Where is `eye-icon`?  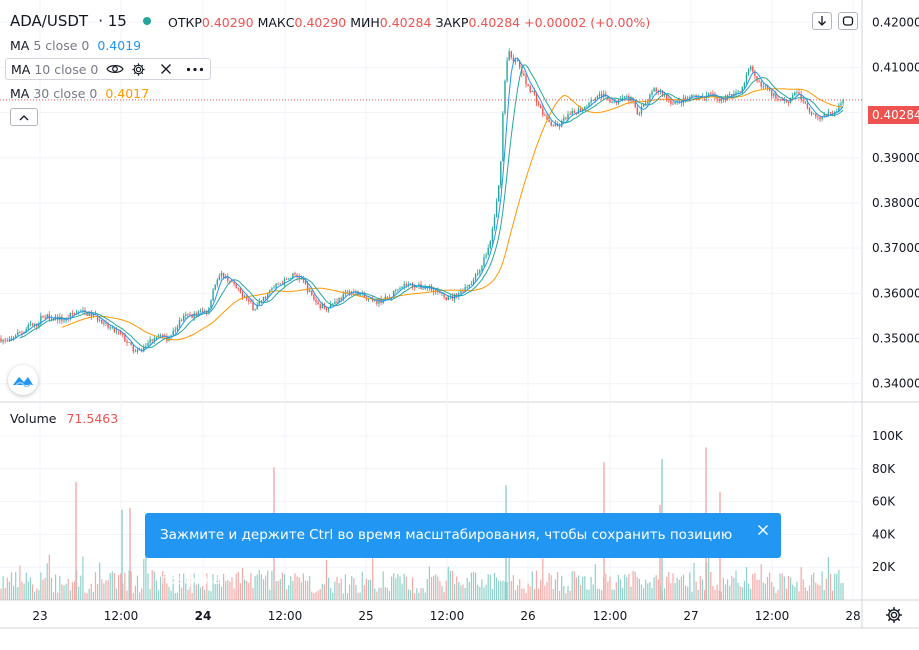
eye-icon is located at coordinates (115, 69).